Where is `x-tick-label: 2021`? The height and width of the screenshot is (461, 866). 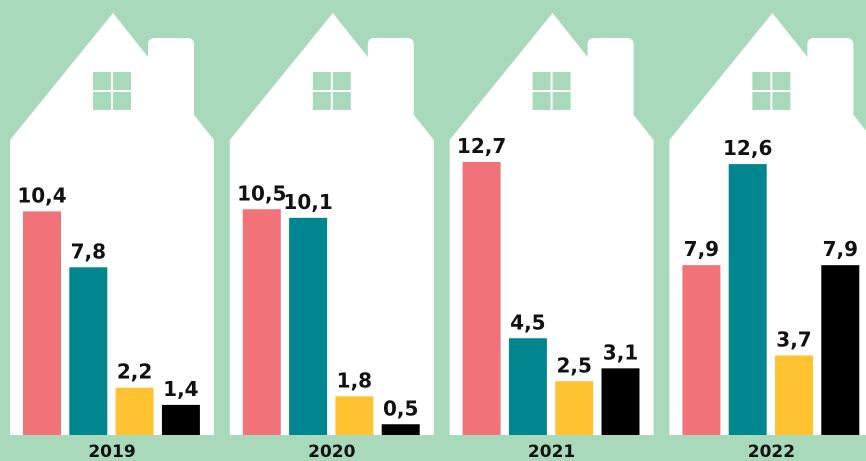
x-tick-label: 2021 is located at coordinates (551, 451).